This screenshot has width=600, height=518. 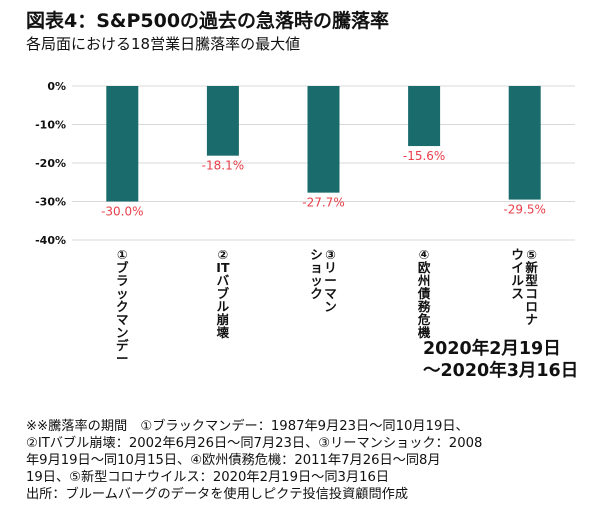 I want to click on category-label-line: ②ITバブル崩壊, so click(x=223, y=293).